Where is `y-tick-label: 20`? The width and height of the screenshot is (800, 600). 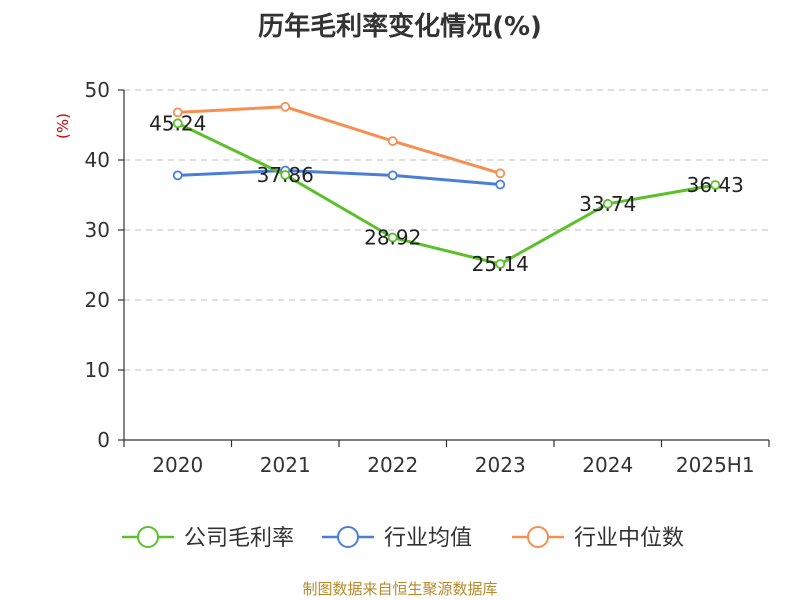 y-tick-label: 20 is located at coordinates (97, 300).